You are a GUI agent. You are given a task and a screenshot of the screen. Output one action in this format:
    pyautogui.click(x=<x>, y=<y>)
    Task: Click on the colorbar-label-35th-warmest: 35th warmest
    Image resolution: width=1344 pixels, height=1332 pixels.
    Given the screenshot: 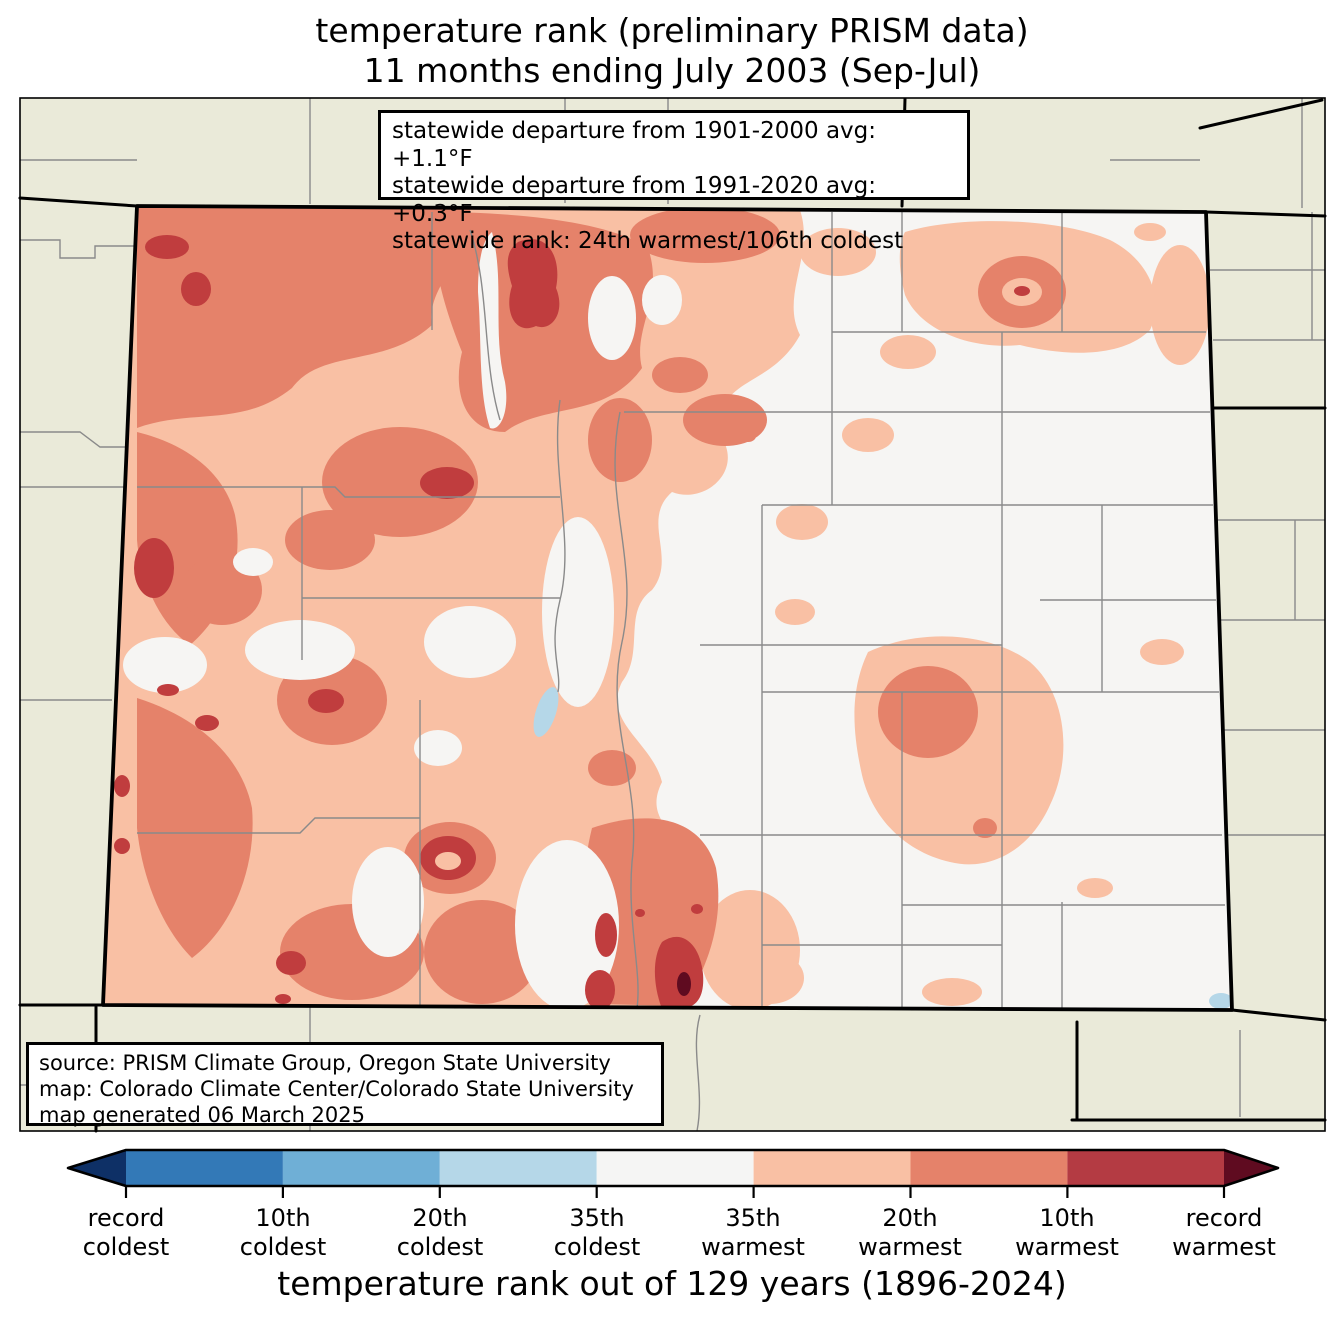 What is the action you would take?
    pyautogui.click(x=753, y=1232)
    